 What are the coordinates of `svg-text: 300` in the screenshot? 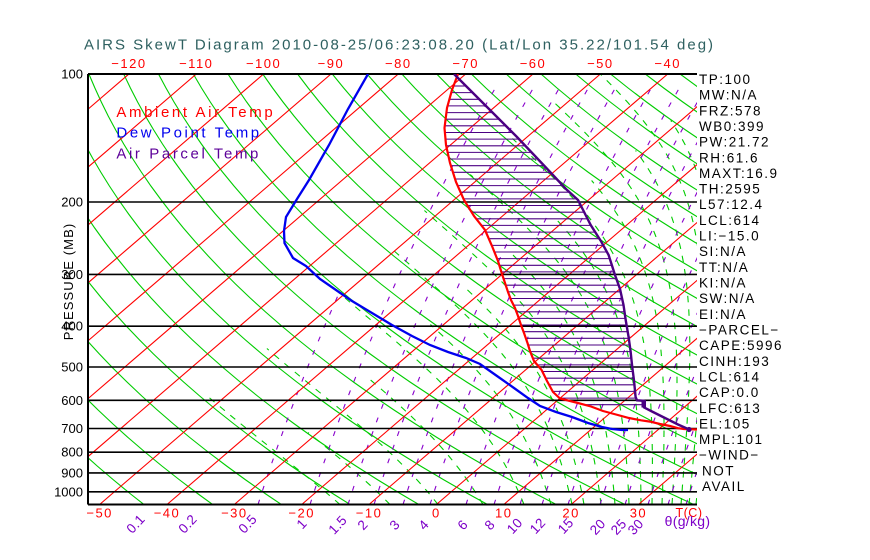 It's located at (72, 274).